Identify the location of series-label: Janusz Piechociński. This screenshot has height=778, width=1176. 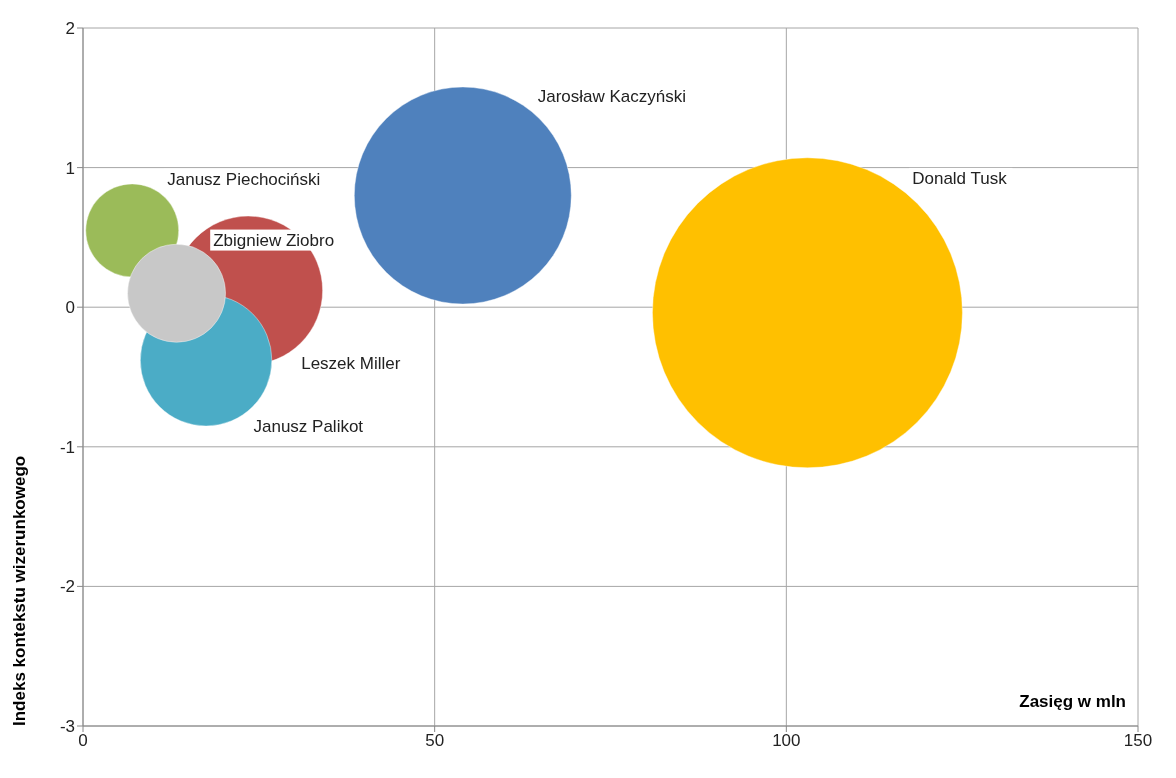
(244, 179).